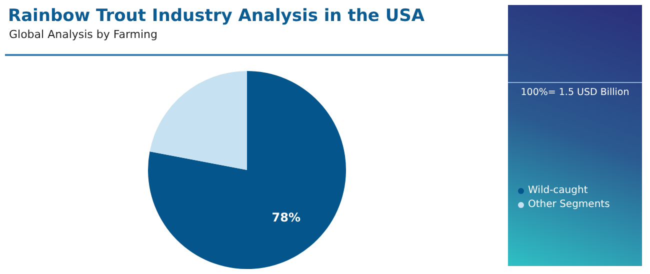 Image resolution: width=650 pixels, height=274 pixels. What do you see at coordinates (286, 217) in the screenshot?
I see `data-label: 78%` at bounding box center [286, 217].